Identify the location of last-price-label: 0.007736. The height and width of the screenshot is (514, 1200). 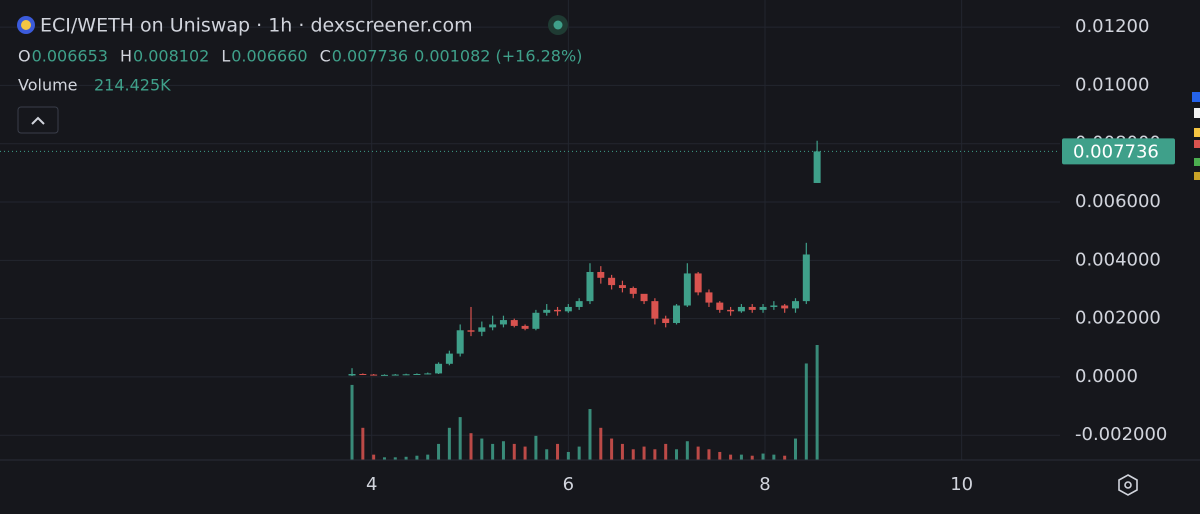
(1116, 151).